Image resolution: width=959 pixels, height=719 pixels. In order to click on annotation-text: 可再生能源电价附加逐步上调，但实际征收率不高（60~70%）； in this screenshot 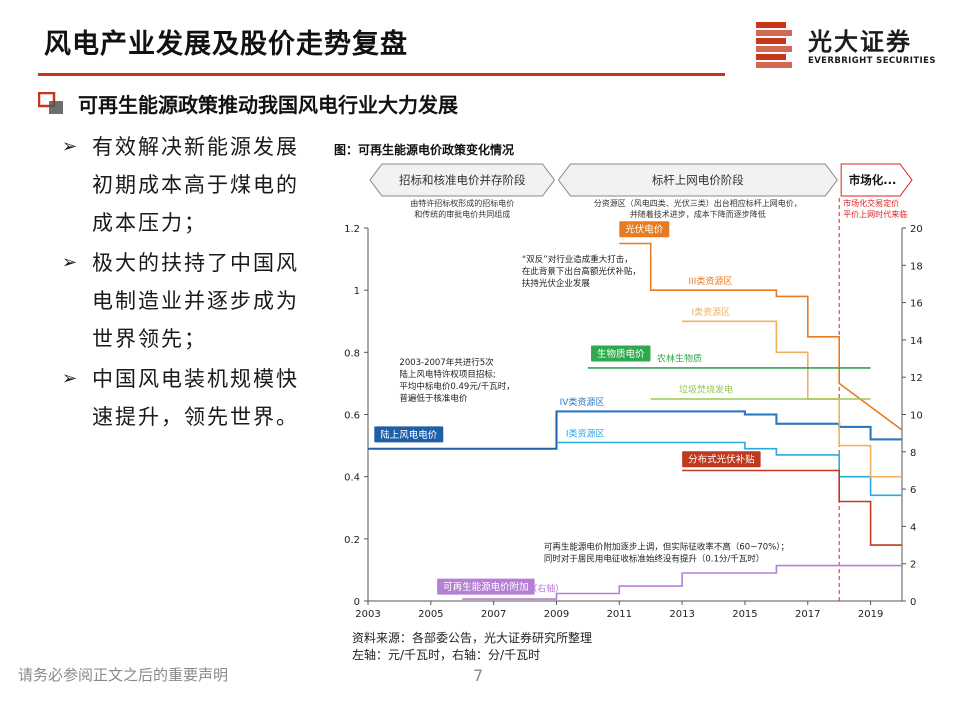, I will do `click(666, 547)`.